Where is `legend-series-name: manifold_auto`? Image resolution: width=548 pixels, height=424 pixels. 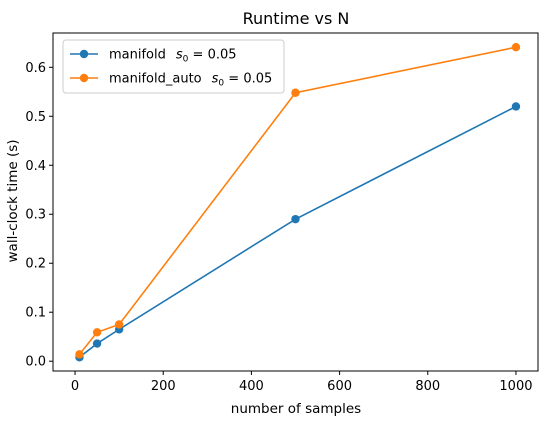 legend-series-name: manifold_auto is located at coordinates (155, 79).